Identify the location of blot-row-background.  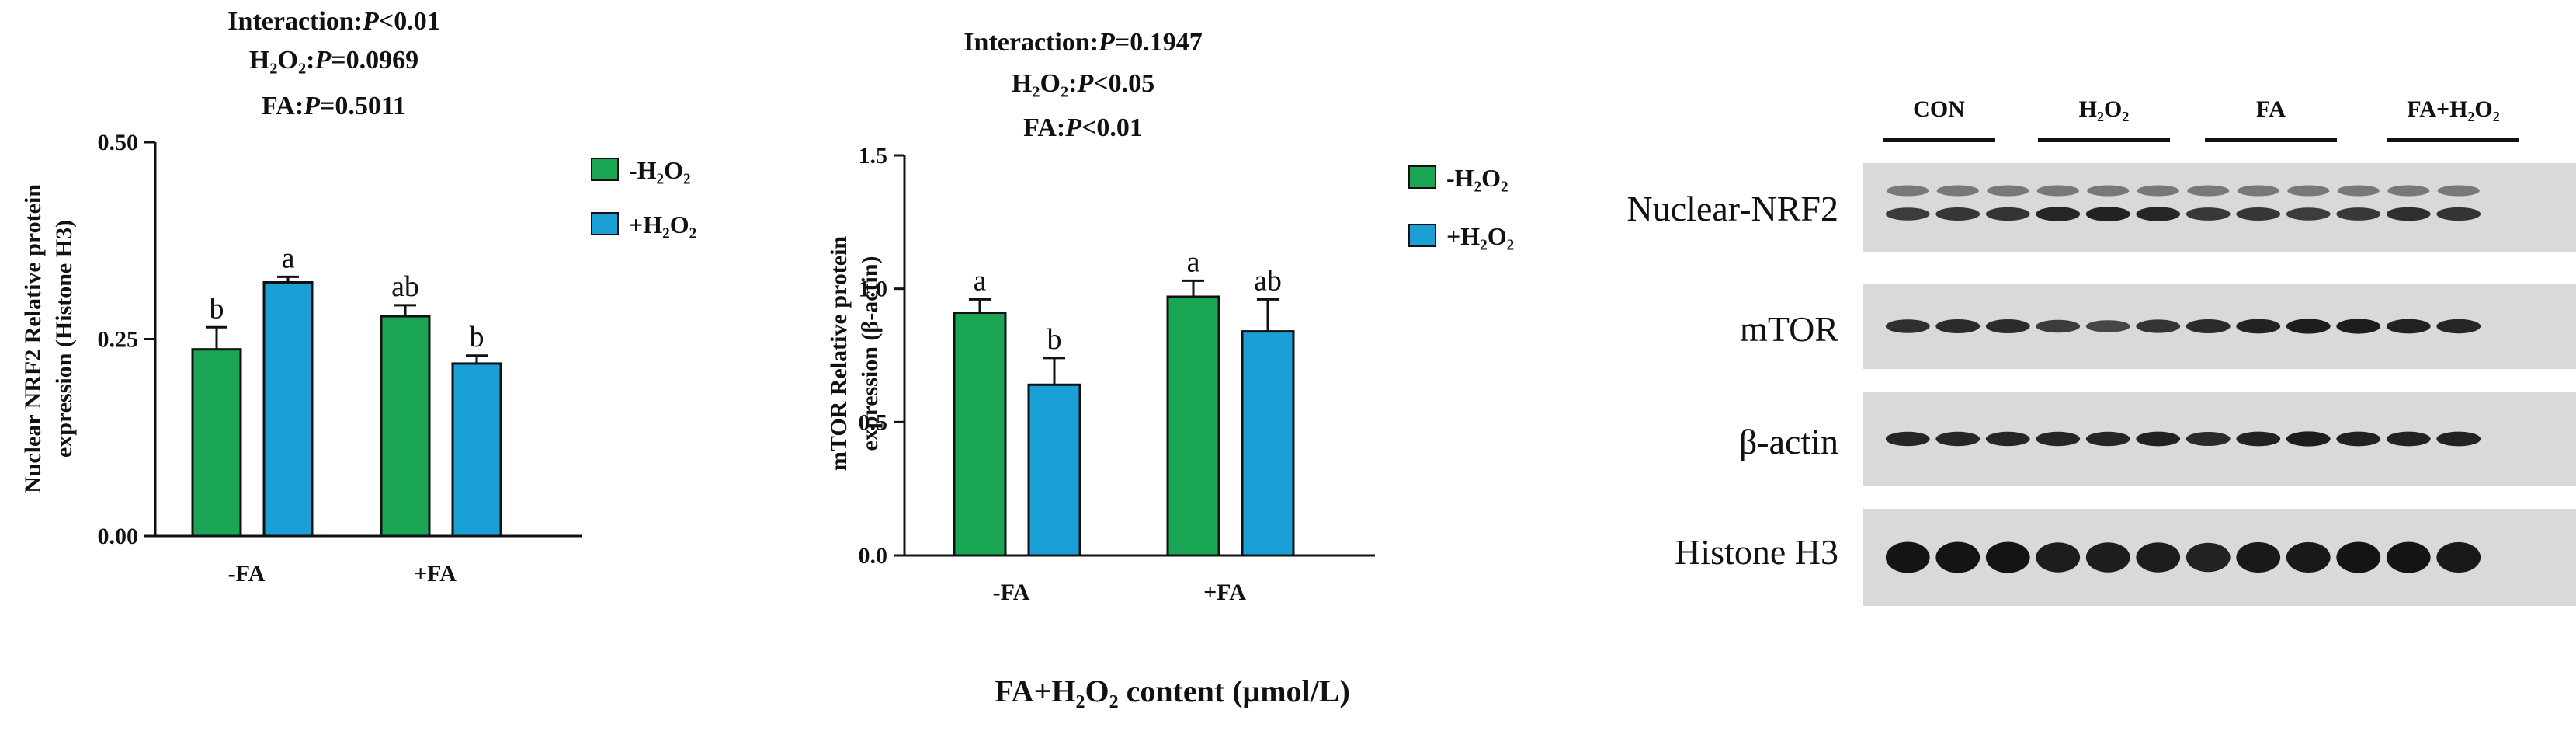
(2219, 207).